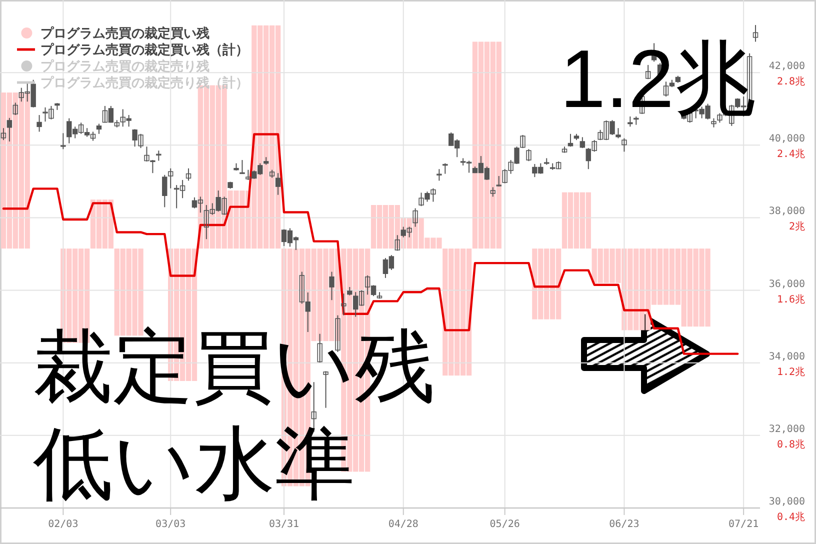  What do you see at coordinates (786, 66) in the screenshot?
I see `y-tick-label: 42,000` at bounding box center [786, 66].